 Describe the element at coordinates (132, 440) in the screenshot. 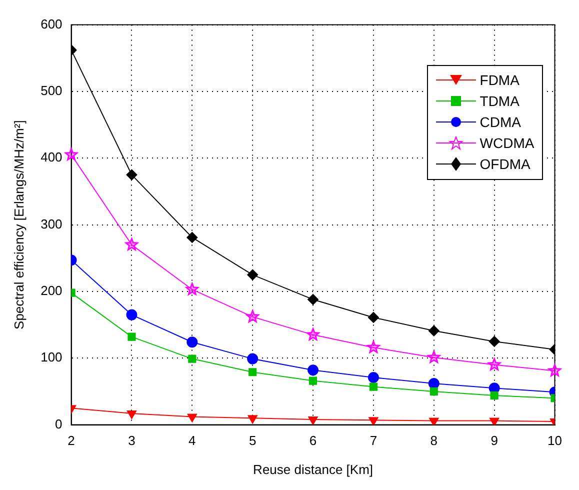

I see `x-tick-label: 3` at that location.